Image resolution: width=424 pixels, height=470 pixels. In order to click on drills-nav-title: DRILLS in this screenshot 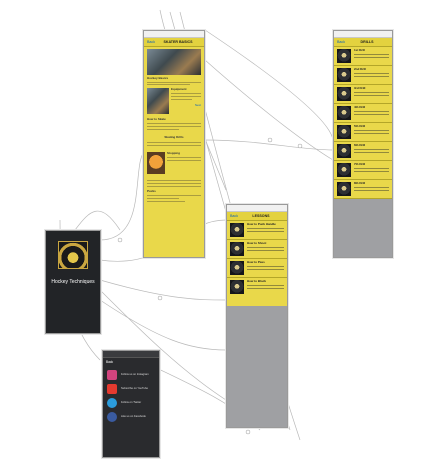, I will do `click(367, 42)`.